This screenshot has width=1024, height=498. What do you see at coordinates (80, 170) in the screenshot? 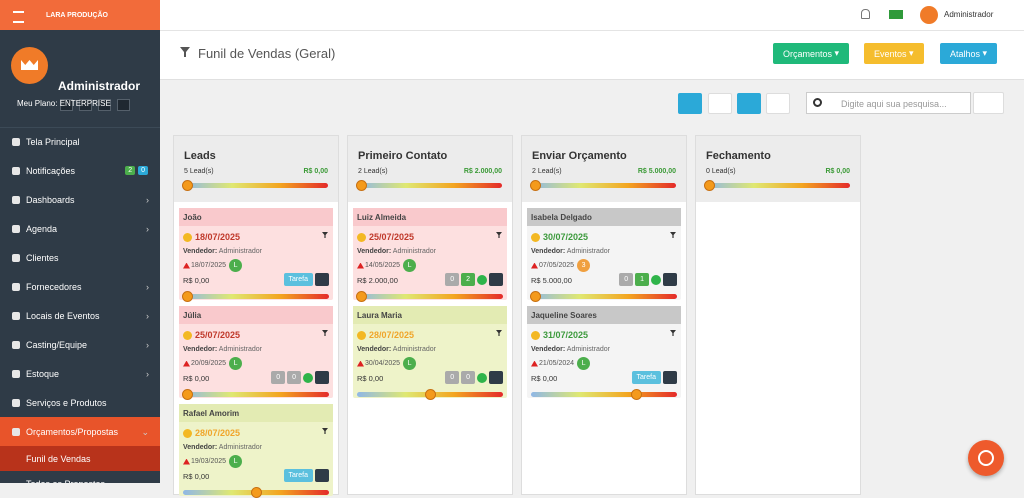
I see `menu-item: Notificações 2 0` at bounding box center [80, 170].